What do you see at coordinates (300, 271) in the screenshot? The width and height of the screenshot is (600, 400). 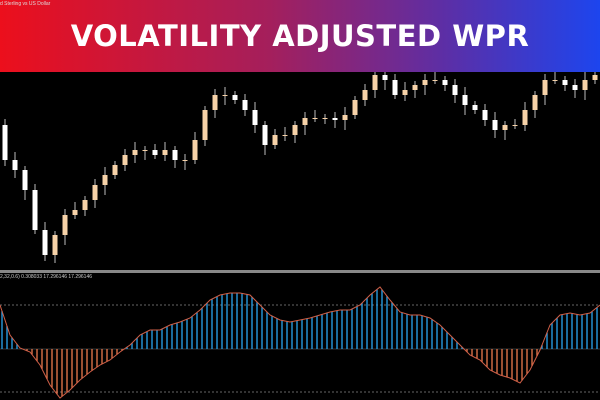 I see `pane-separator` at bounding box center [300, 271].